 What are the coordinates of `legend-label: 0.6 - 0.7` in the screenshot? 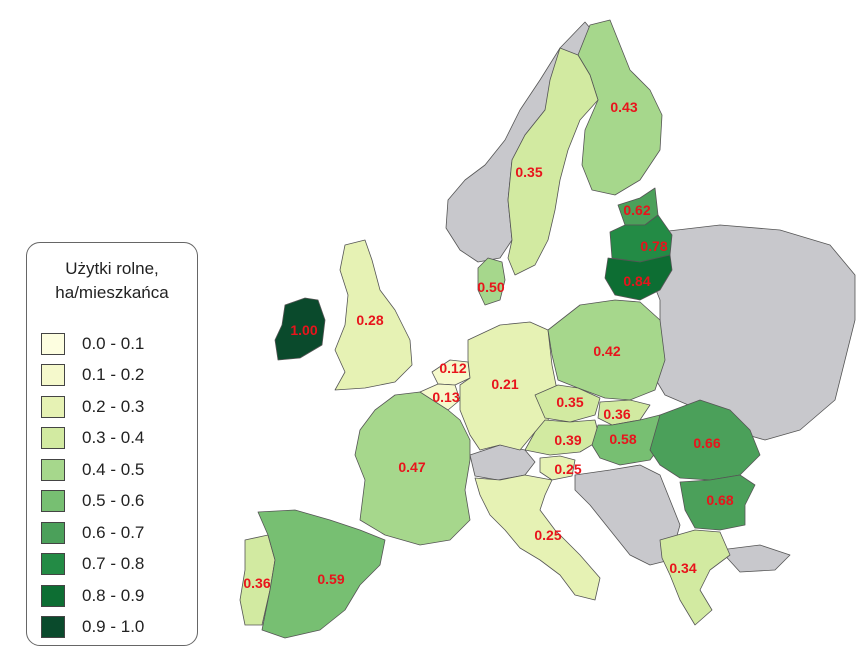 It's located at (113, 532).